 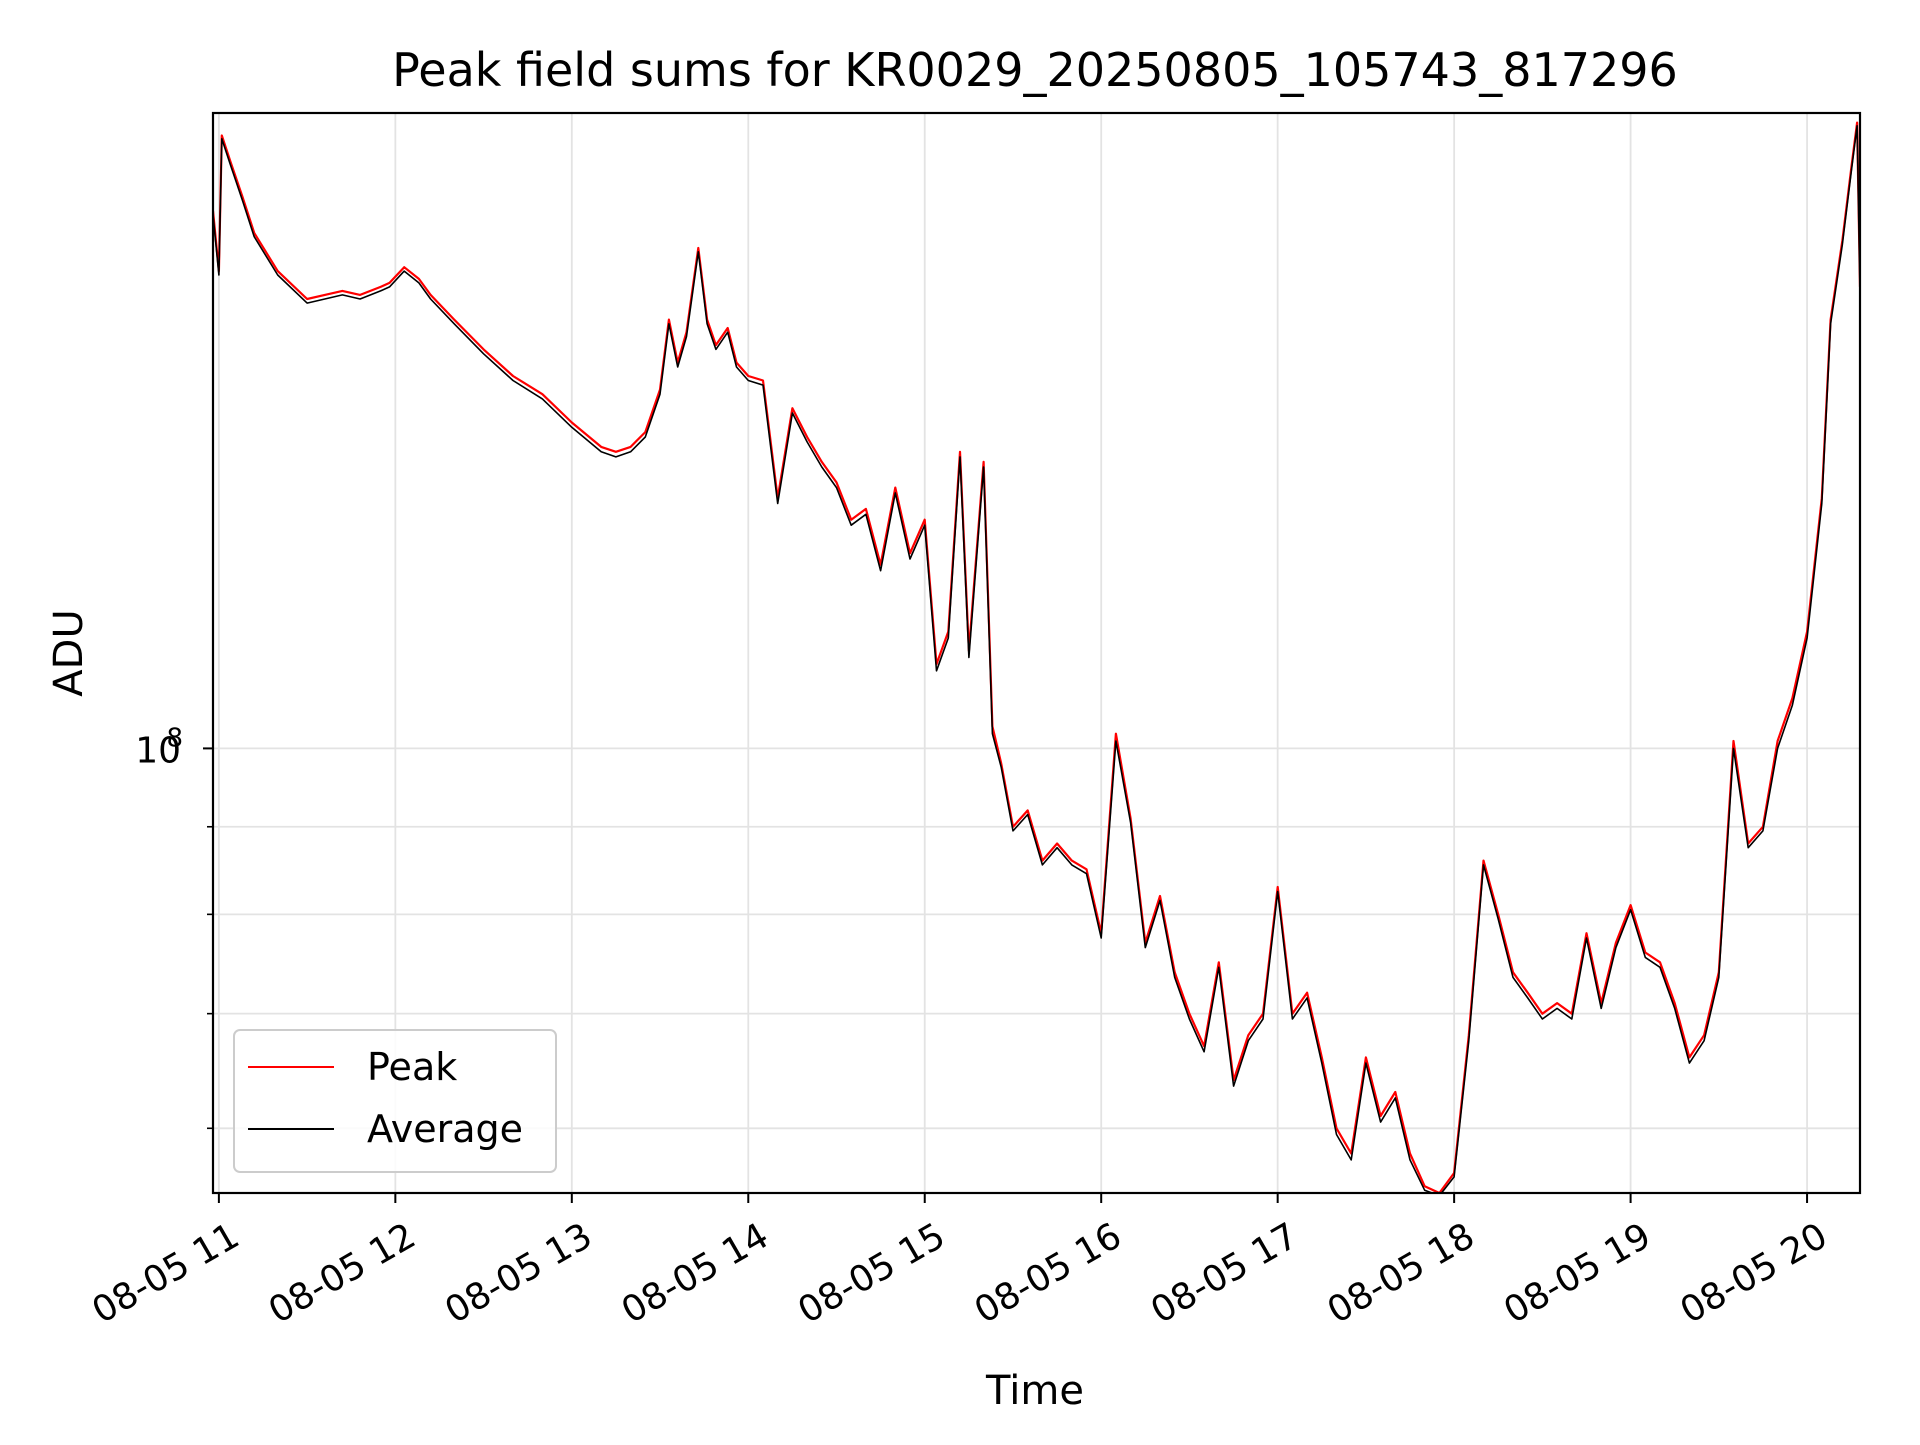 I want to click on y-axis-ticks: 108, so click(x=174, y=926).